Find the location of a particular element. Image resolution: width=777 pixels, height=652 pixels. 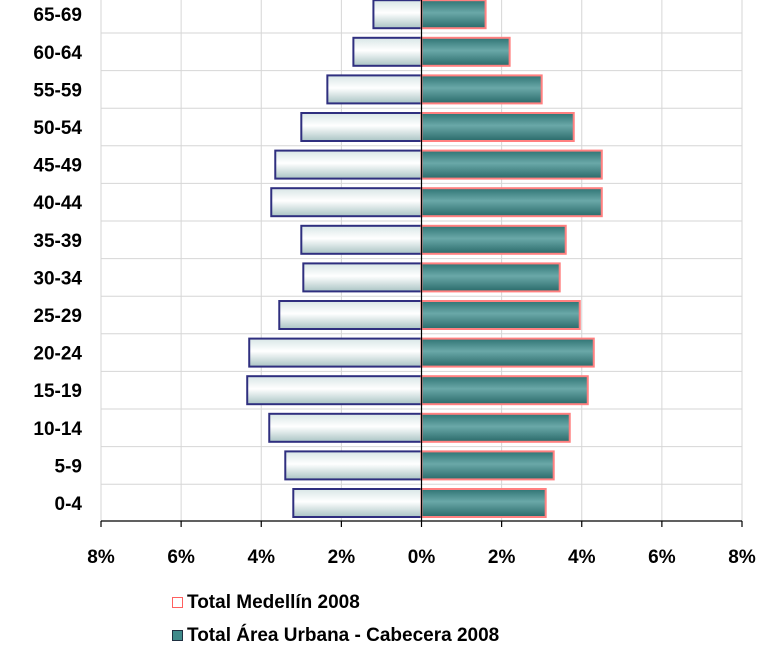

x-tick-label: 0% is located at coordinates (422, 557).